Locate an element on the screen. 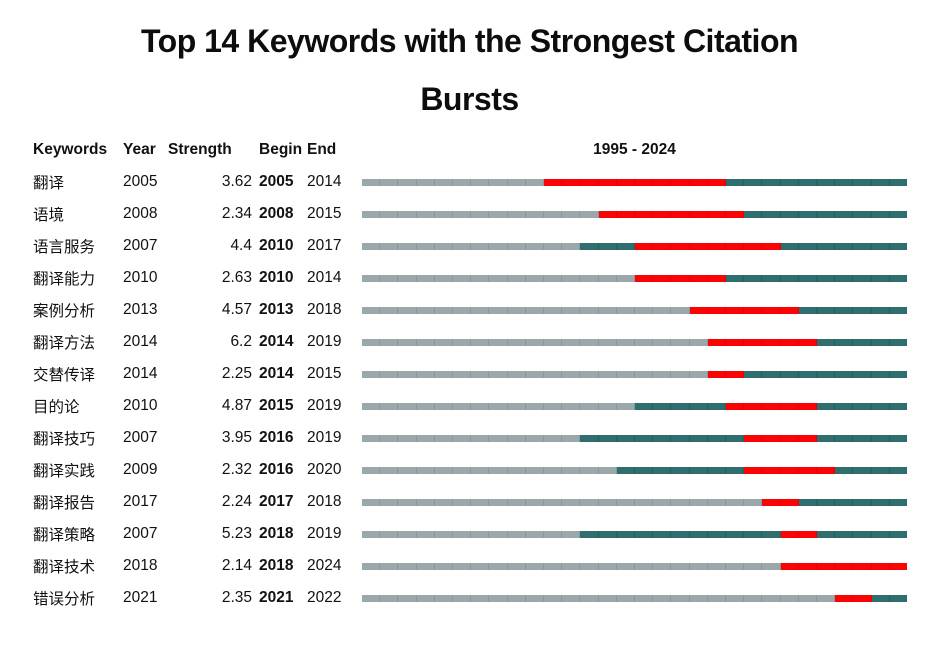 This screenshot has height=648, width=939. year-cell-2010 is located at coordinates (644, 182).